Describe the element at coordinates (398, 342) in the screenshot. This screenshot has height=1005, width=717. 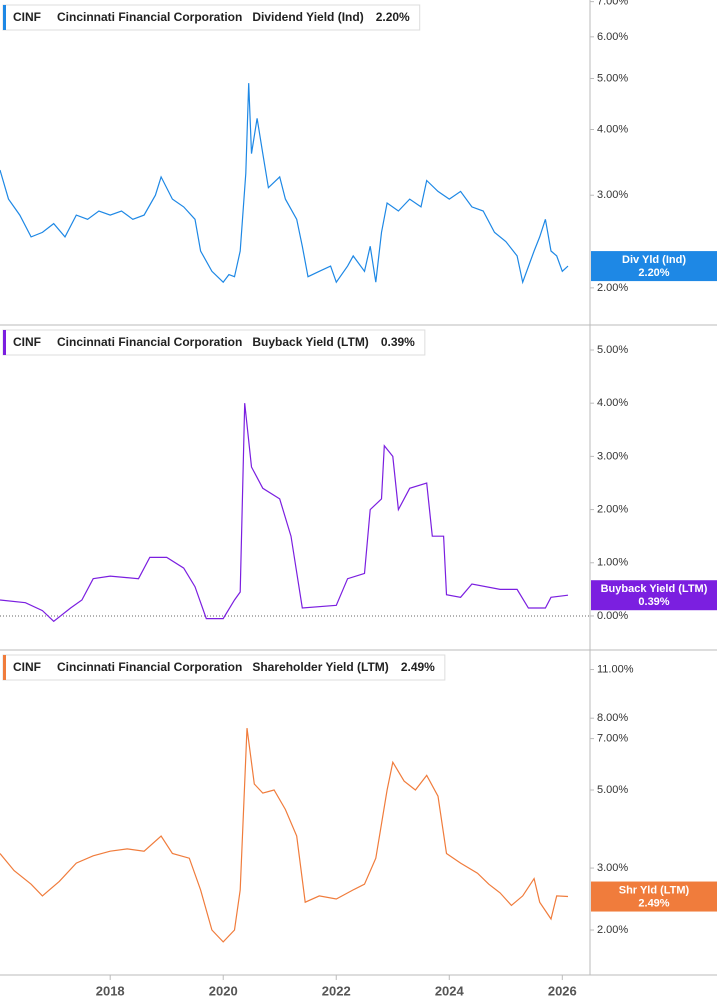
I see `header-text: 0.39%` at that location.